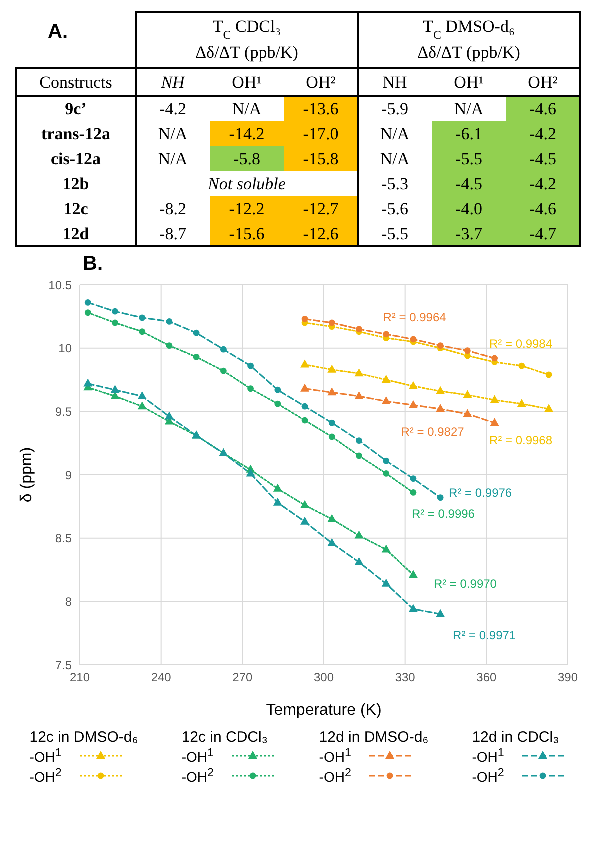 Image resolution: width=596 pixels, height=853 pixels. What do you see at coordinates (374, 737) in the screenshot?
I see `text: 12d in DMSO-d₆` at bounding box center [374, 737].